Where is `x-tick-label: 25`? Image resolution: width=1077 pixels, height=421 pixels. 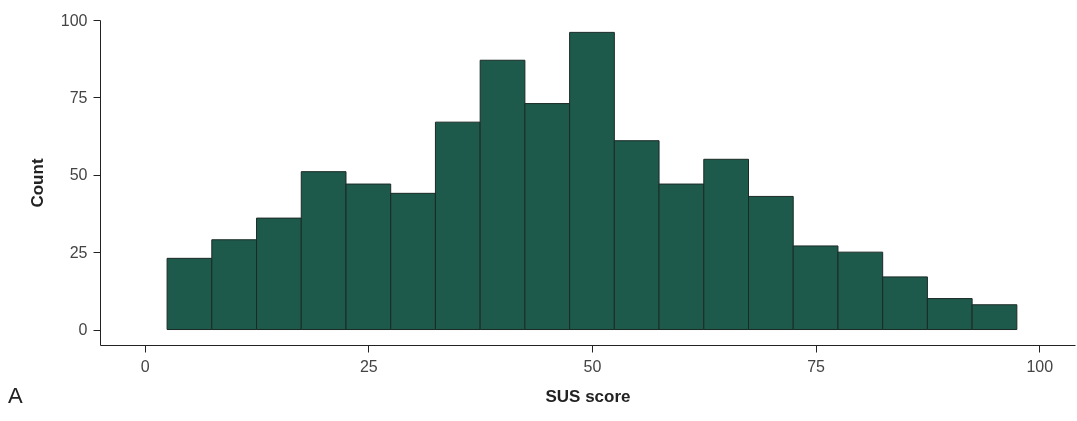 x-tick-label: 25 is located at coordinates (368, 366).